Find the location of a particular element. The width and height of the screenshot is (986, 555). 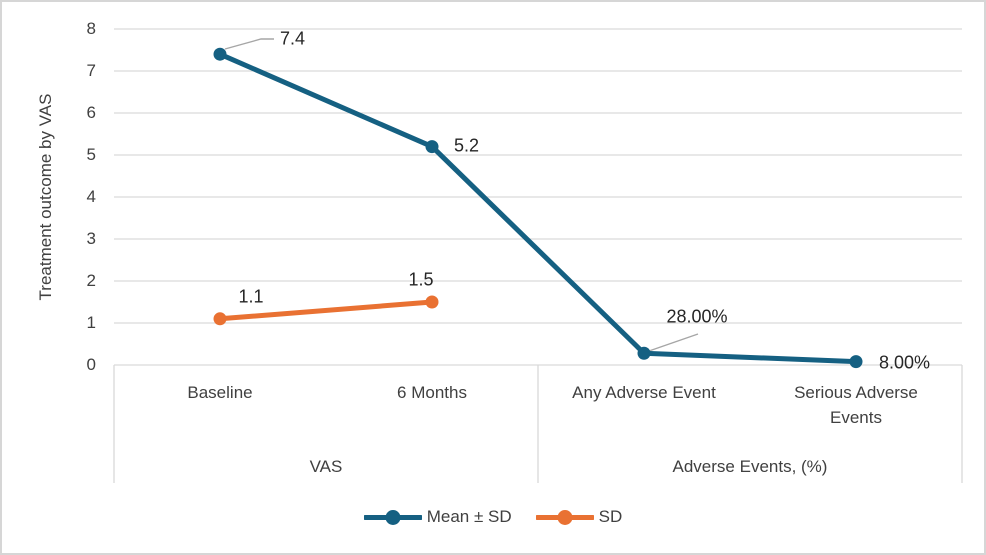

legend-label-sd: SD is located at coordinates (610, 516).